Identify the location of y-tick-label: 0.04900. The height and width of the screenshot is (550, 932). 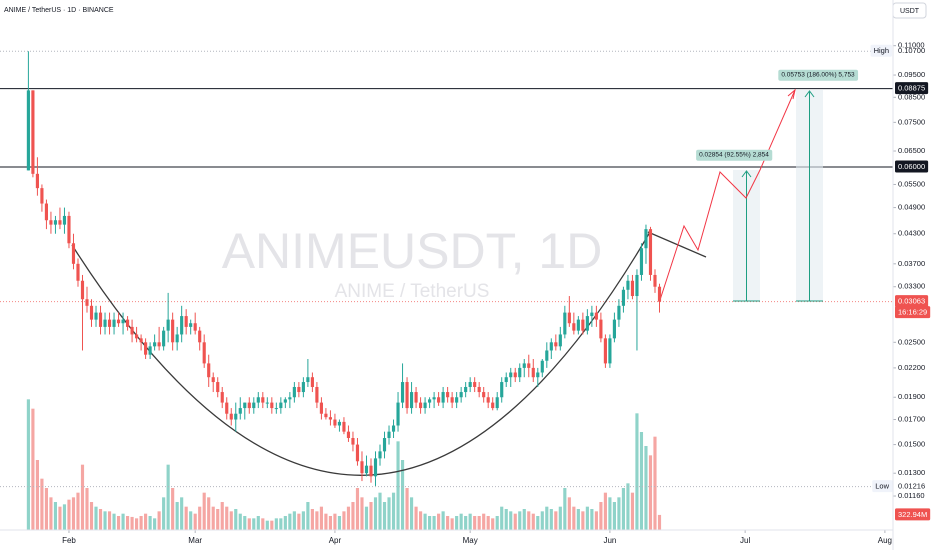
(911, 207).